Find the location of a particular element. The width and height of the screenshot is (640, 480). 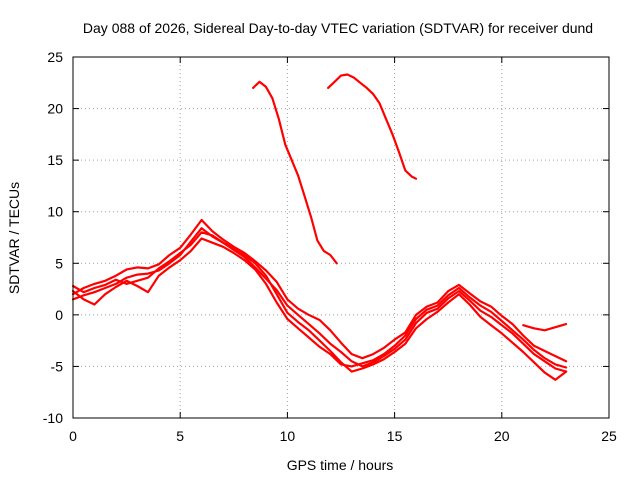

x-tick-label: 15 is located at coordinates (395, 436).